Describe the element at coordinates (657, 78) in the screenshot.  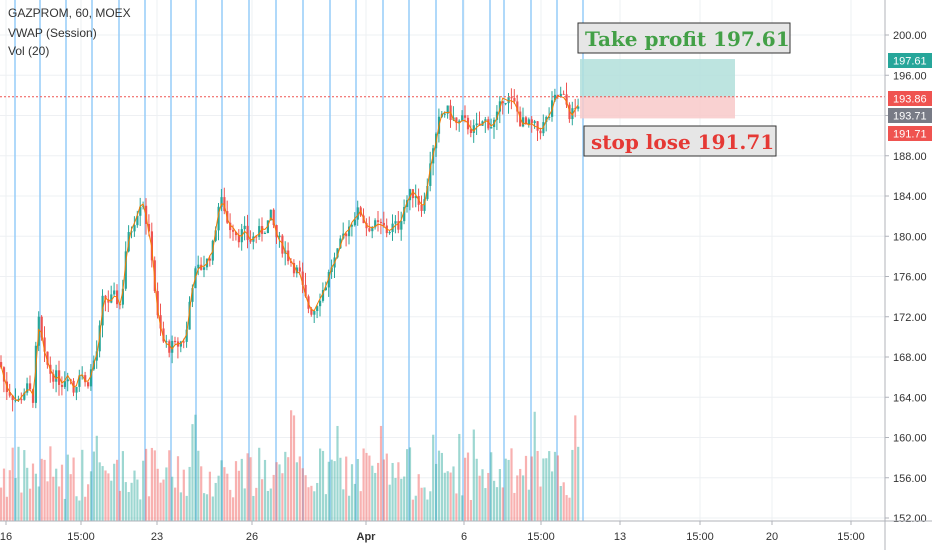
I see `profit-zone` at that location.